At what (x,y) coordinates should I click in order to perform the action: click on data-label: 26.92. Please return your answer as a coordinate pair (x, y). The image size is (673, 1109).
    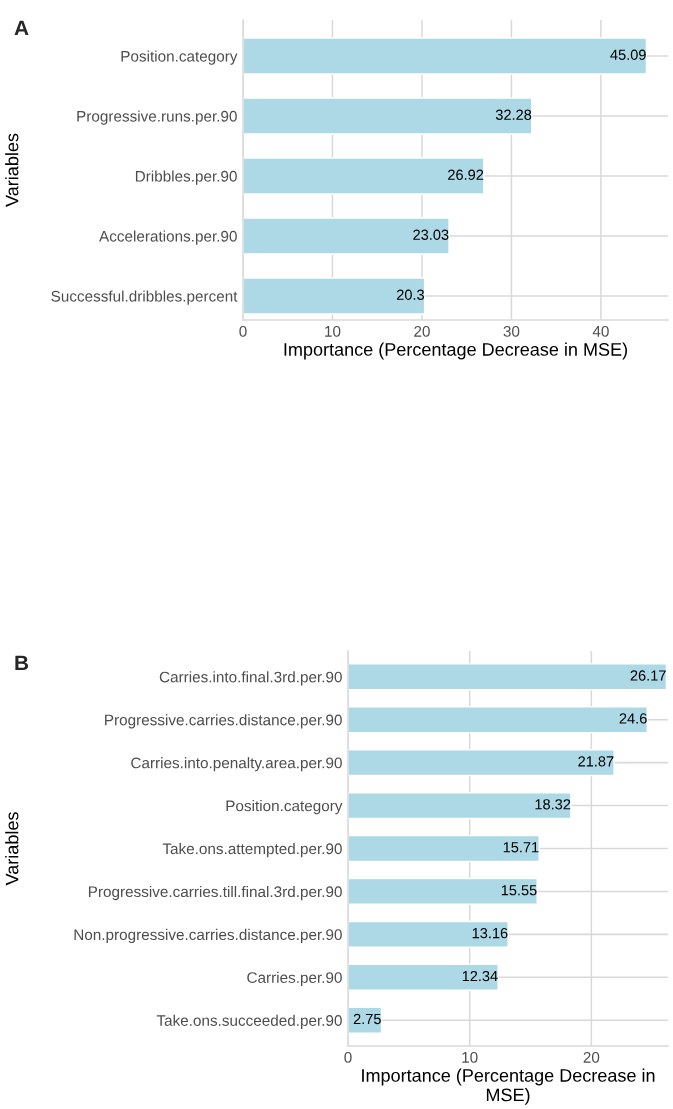
    Looking at the image, I should click on (466, 174).